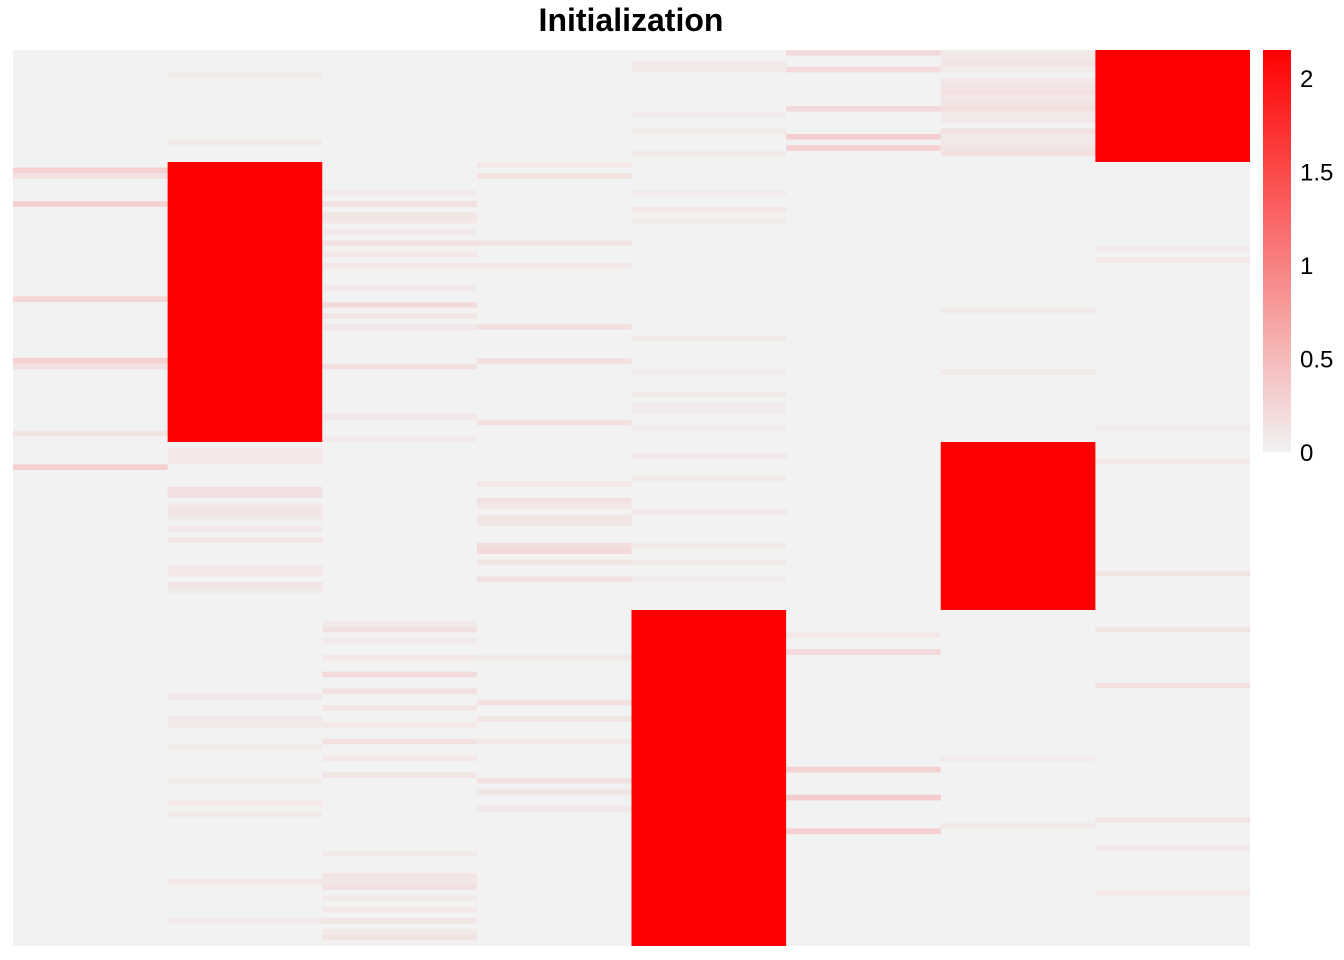 The width and height of the screenshot is (1344, 960). I want to click on colorbar-ticks: 2 1.5 1 0.5 0, so click(1316, 266).